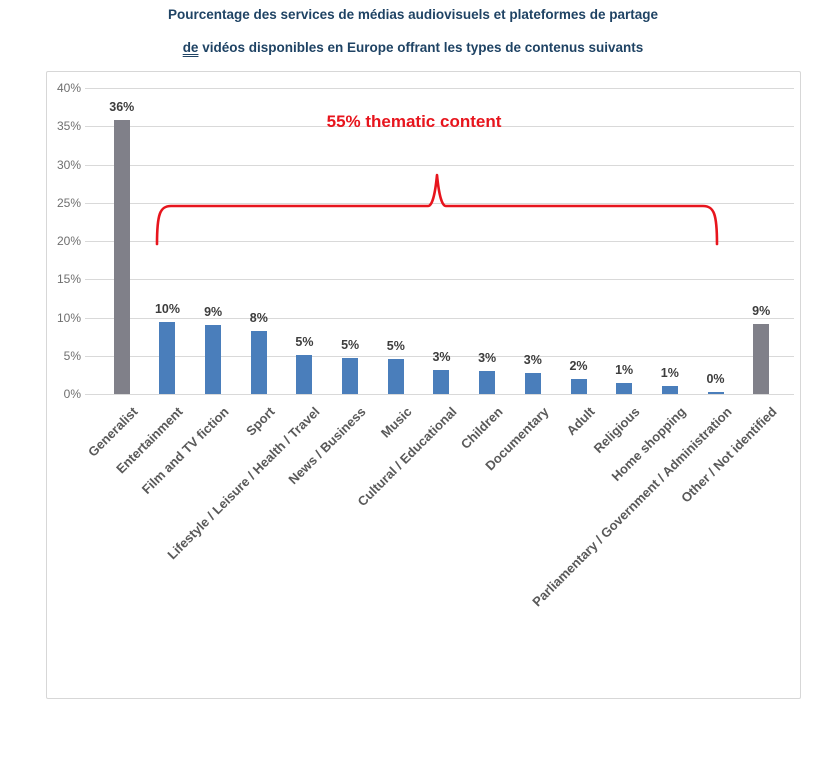  Describe the element at coordinates (258, 362) in the screenshot. I see `bar-Sport` at that location.